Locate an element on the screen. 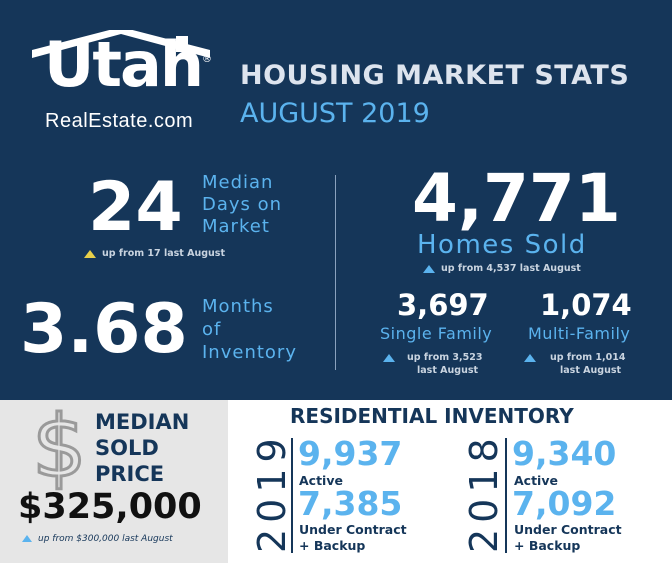 This screenshot has height=563, width=672. logo-brand: Utah is located at coordinates (124, 64).